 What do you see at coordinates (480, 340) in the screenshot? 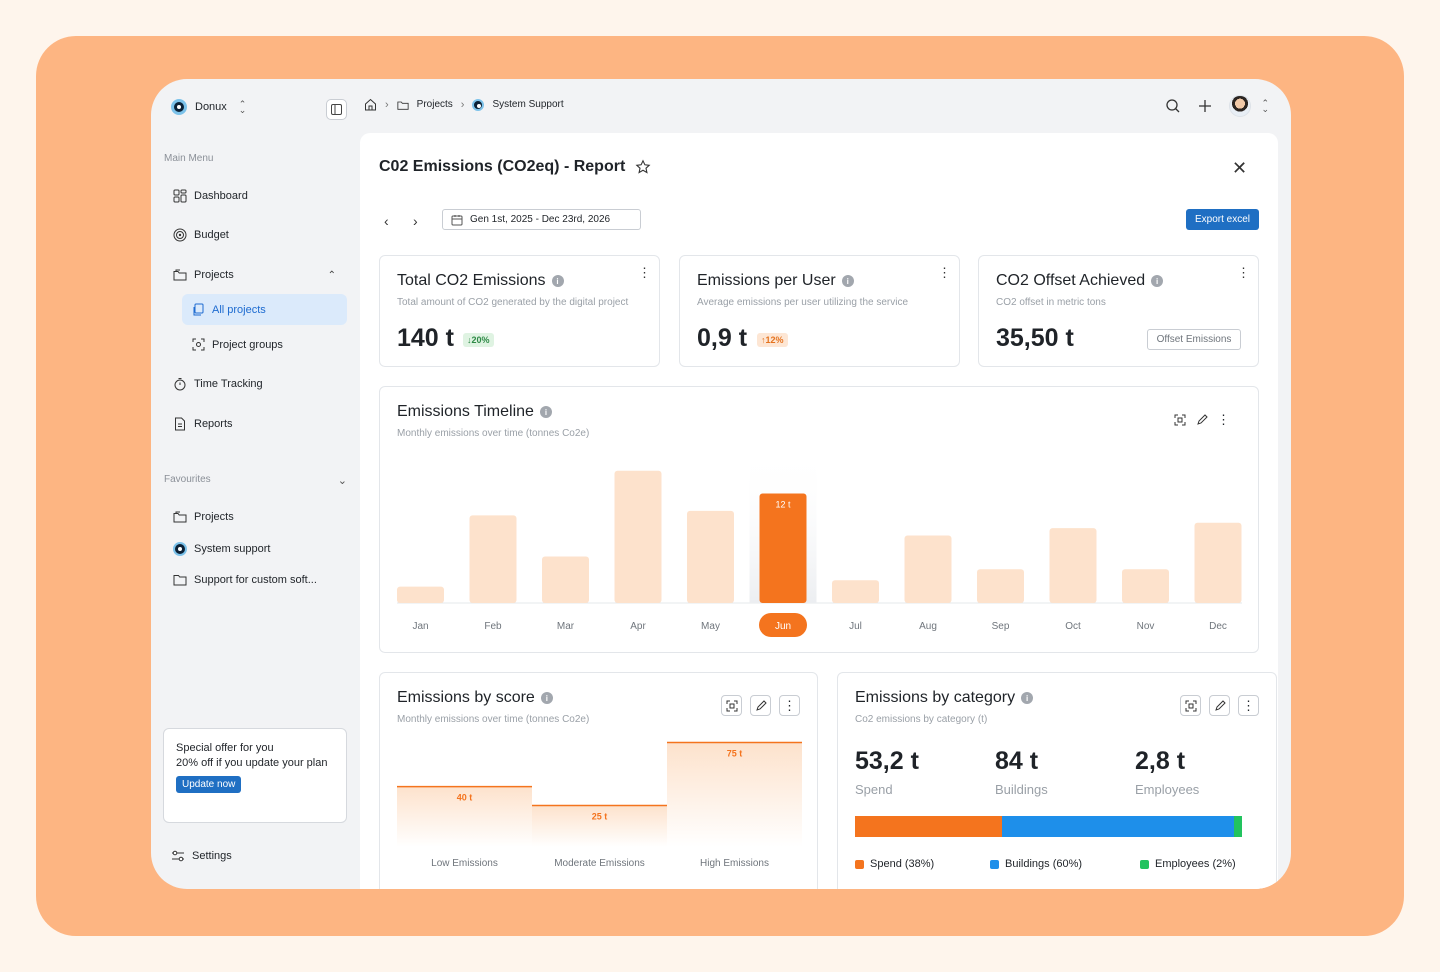
I see `trend-badge-value: 20%` at bounding box center [480, 340].